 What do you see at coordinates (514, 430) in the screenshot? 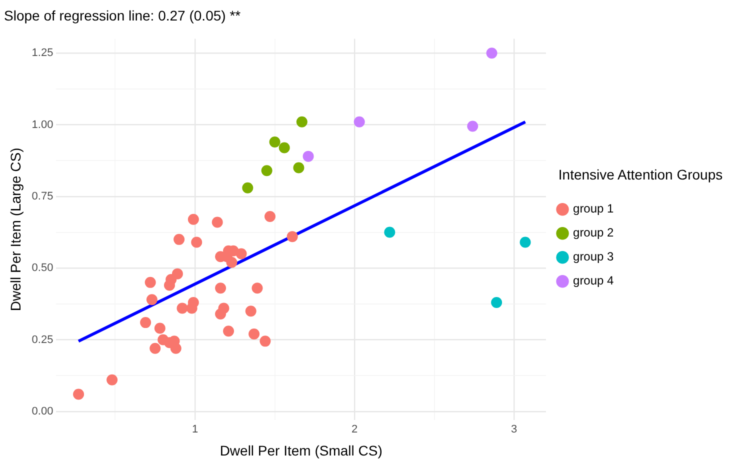
I see `x-tick-label: 3` at bounding box center [514, 430].